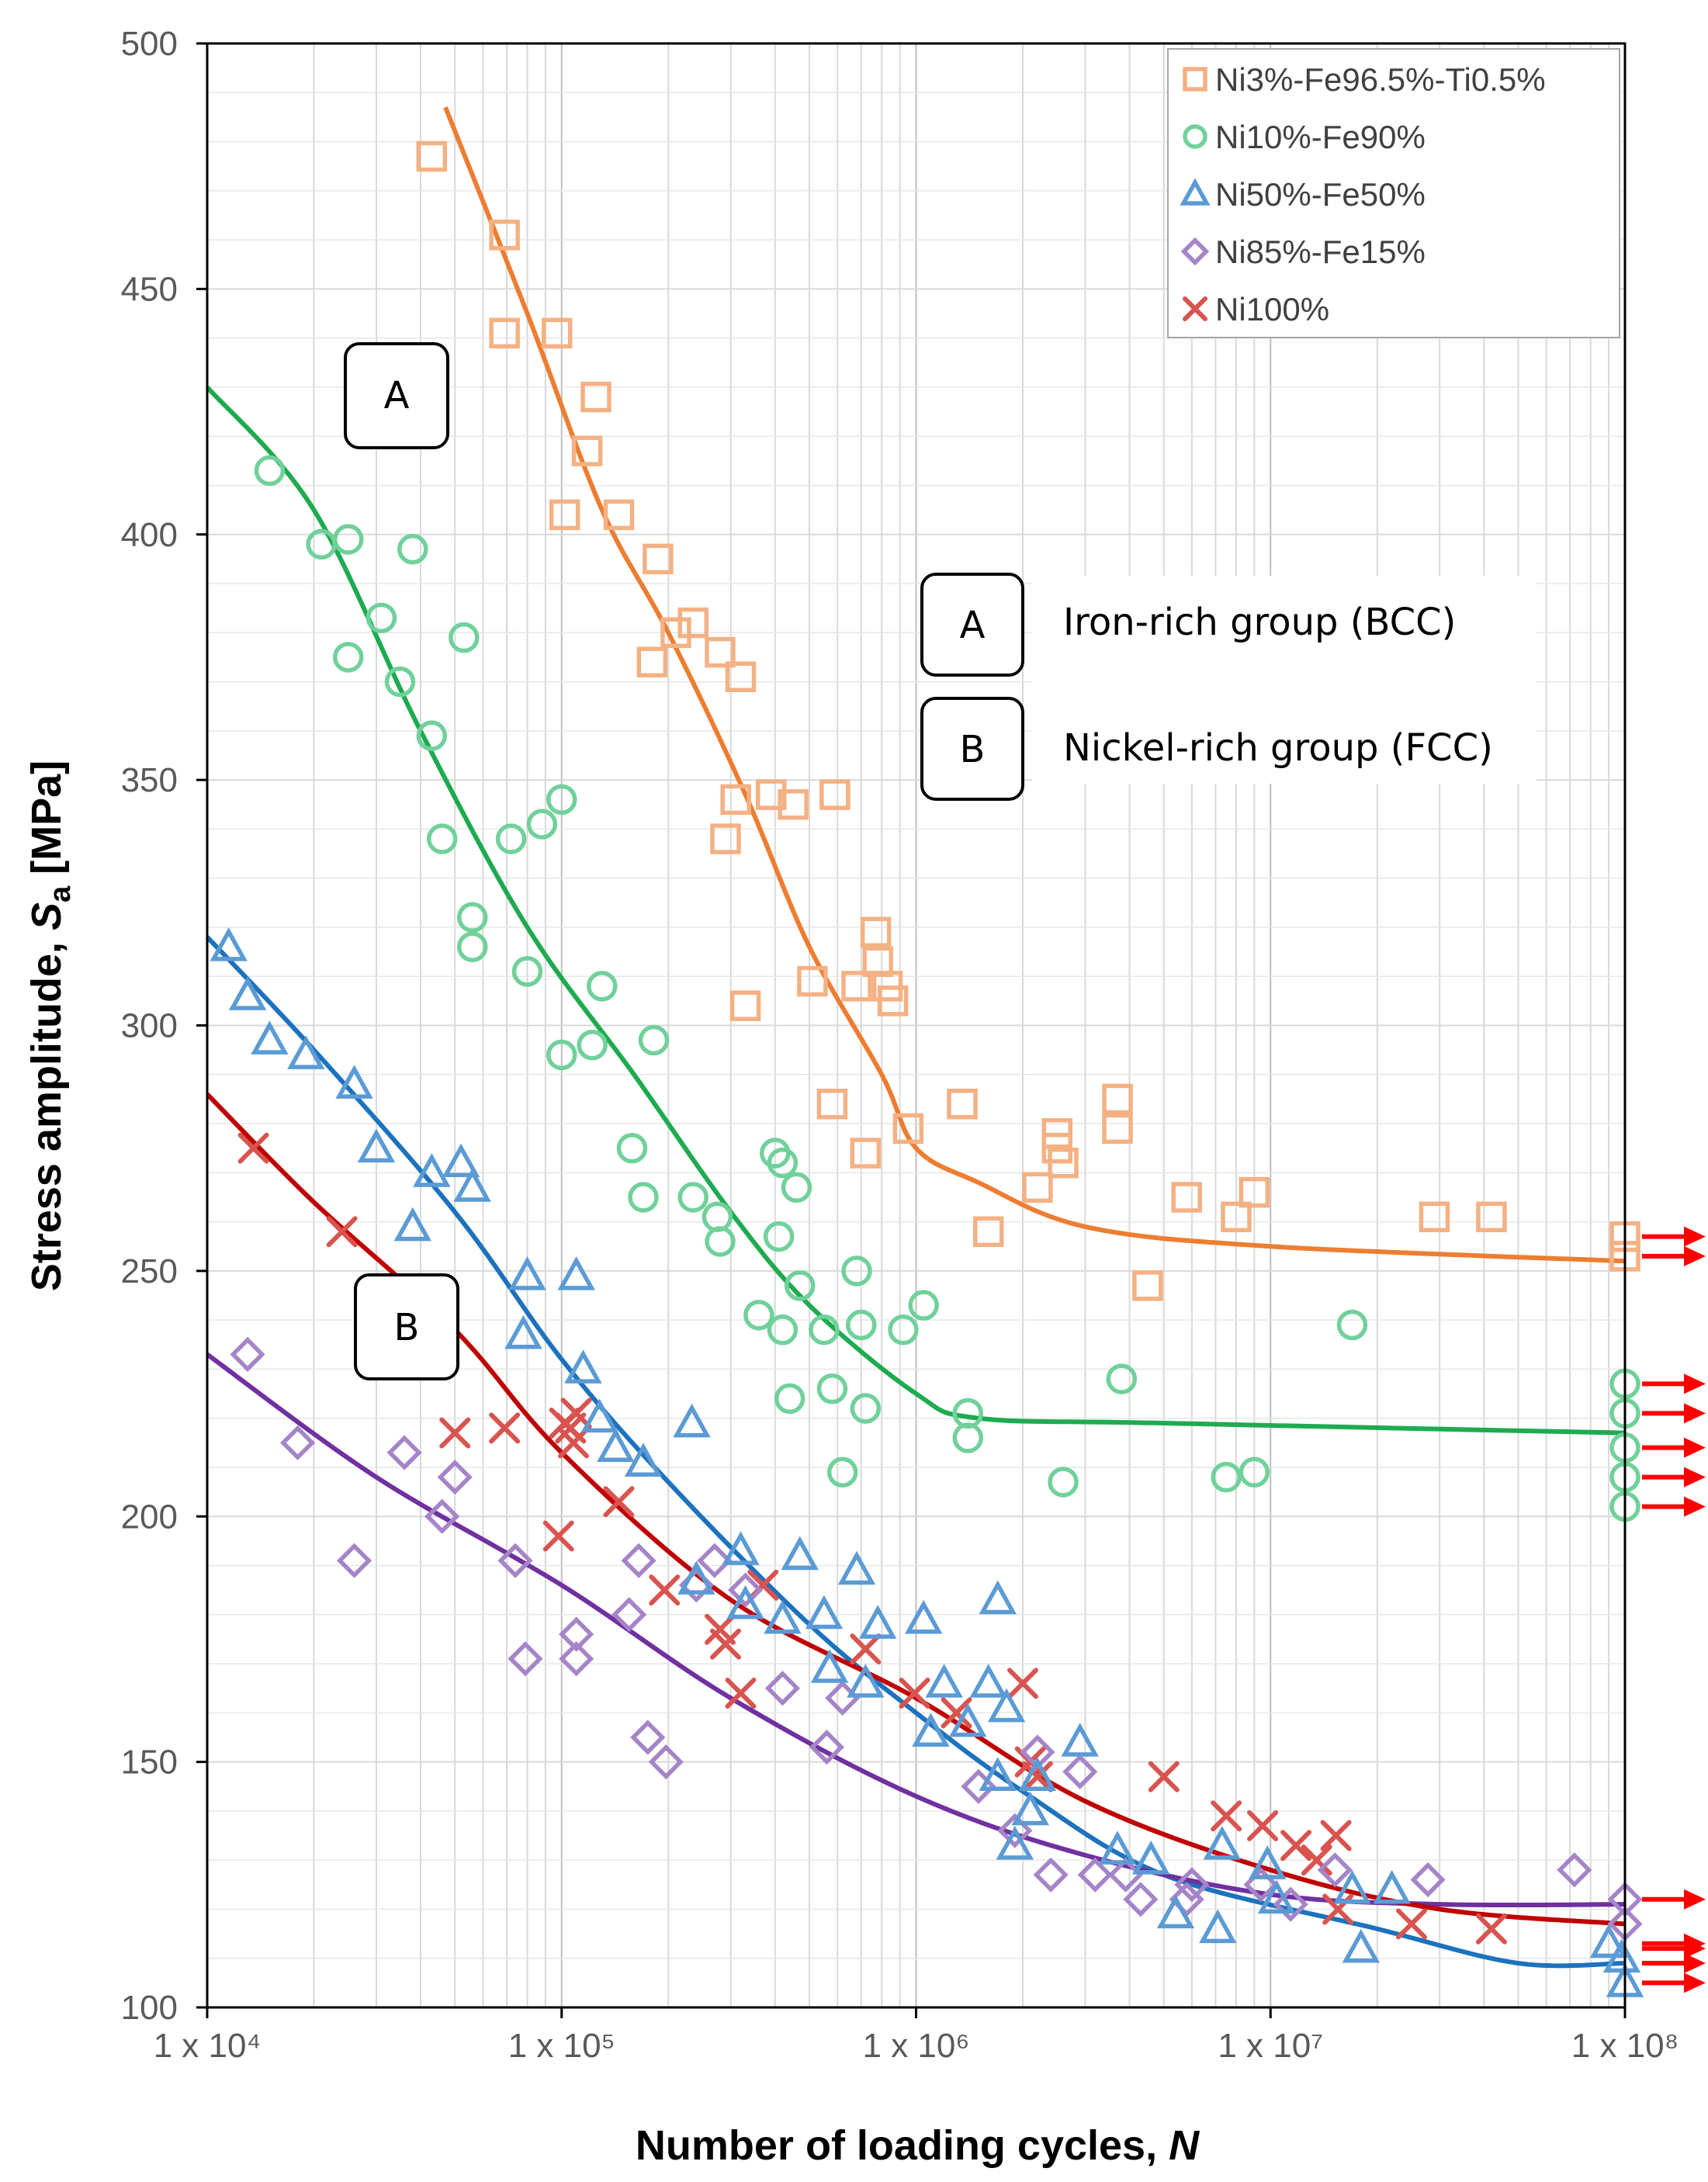 This screenshot has height=2182, width=1708. Describe the element at coordinates (1272, 309) in the screenshot. I see `legend-label: Ni100%` at that location.